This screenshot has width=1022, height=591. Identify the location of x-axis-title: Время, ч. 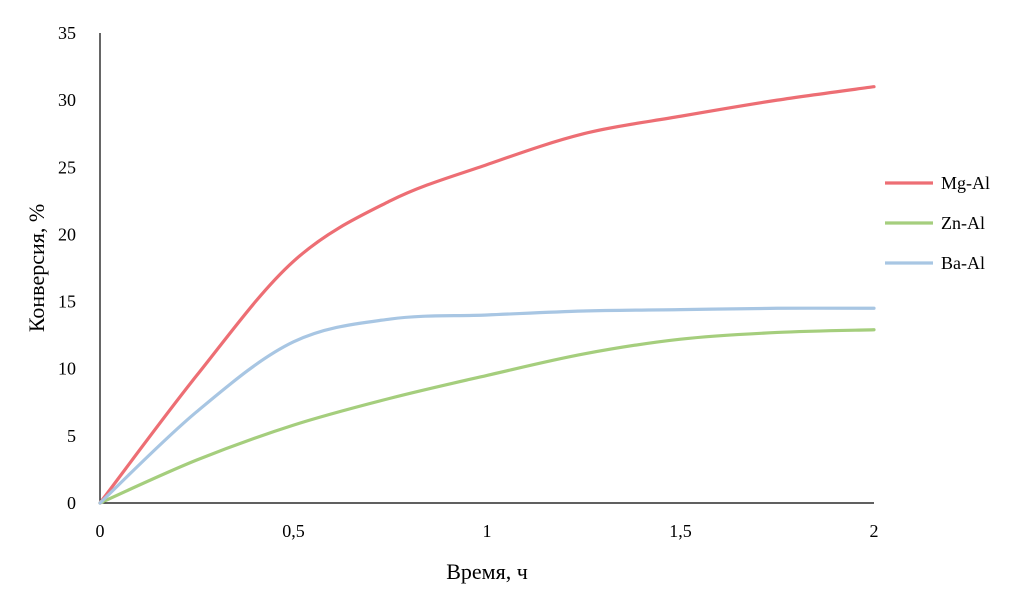
(487, 571).